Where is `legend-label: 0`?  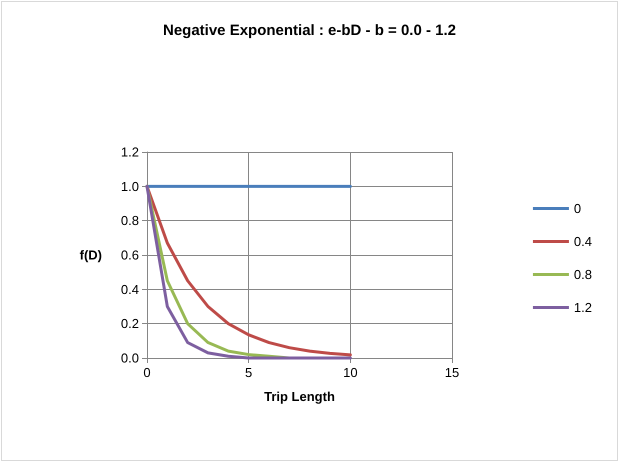
legend-label: 0 is located at coordinates (578, 208).